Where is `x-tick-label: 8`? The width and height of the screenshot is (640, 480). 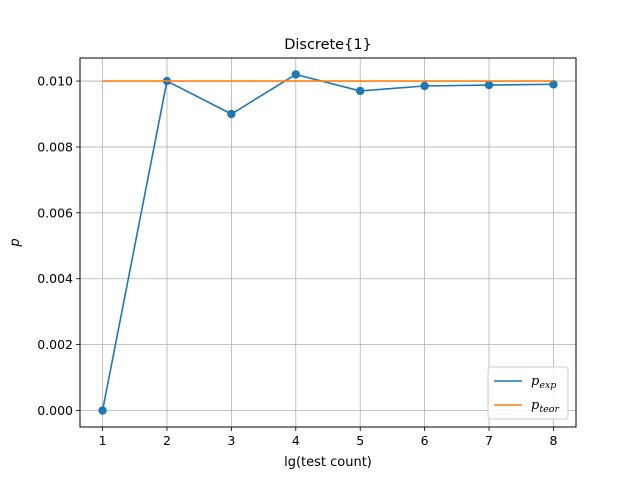 x-tick-label: 8 is located at coordinates (553, 440).